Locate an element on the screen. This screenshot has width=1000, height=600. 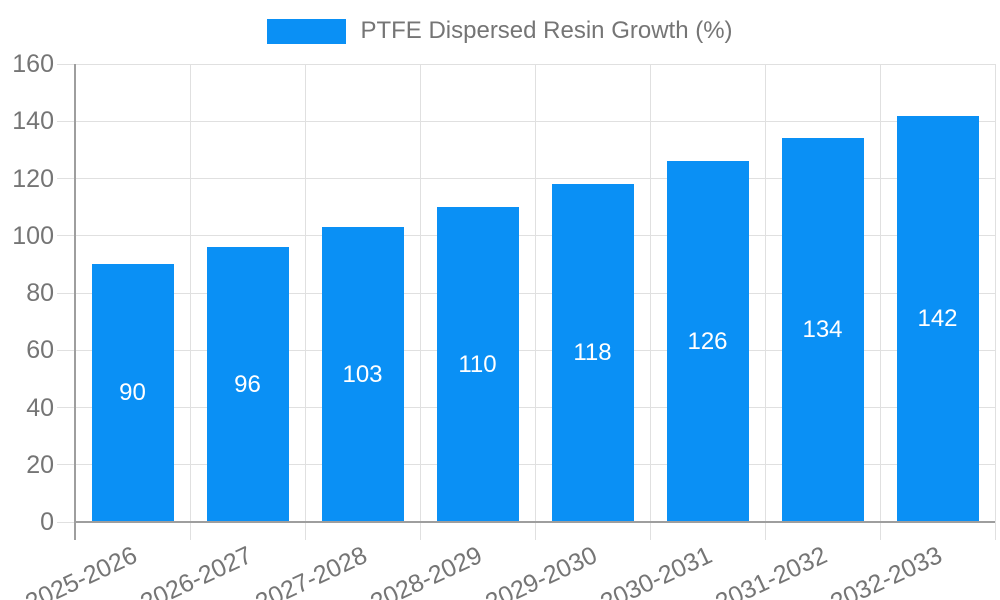
x-tick-label: 2030-2031 is located at coordinates (656, 570).